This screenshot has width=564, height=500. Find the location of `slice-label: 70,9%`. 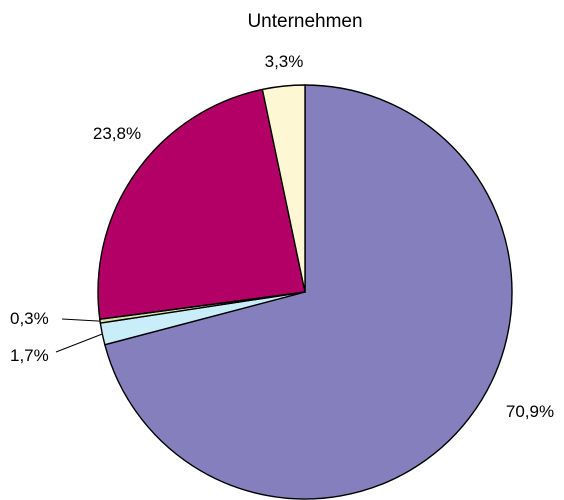

slice-label: 70,9% is located at coordinates (530, 411).